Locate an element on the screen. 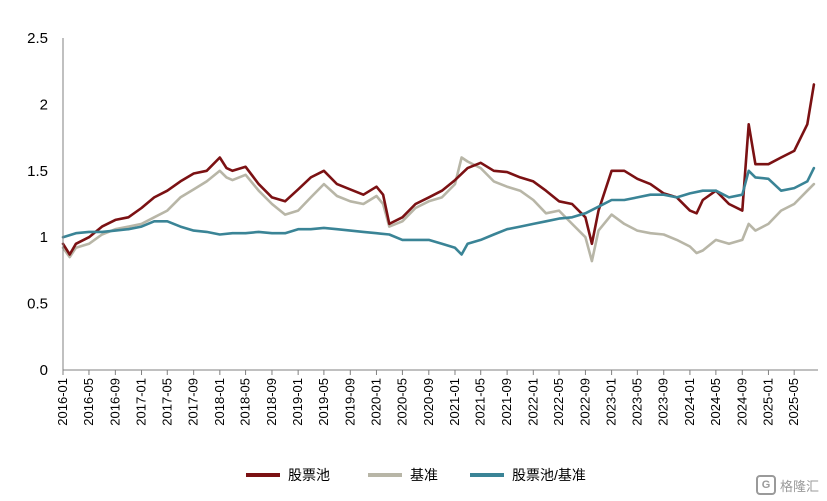 This screenshot has width=827, height=501. legend-label: 股票池/基准 is located at coordinates (549, 475).